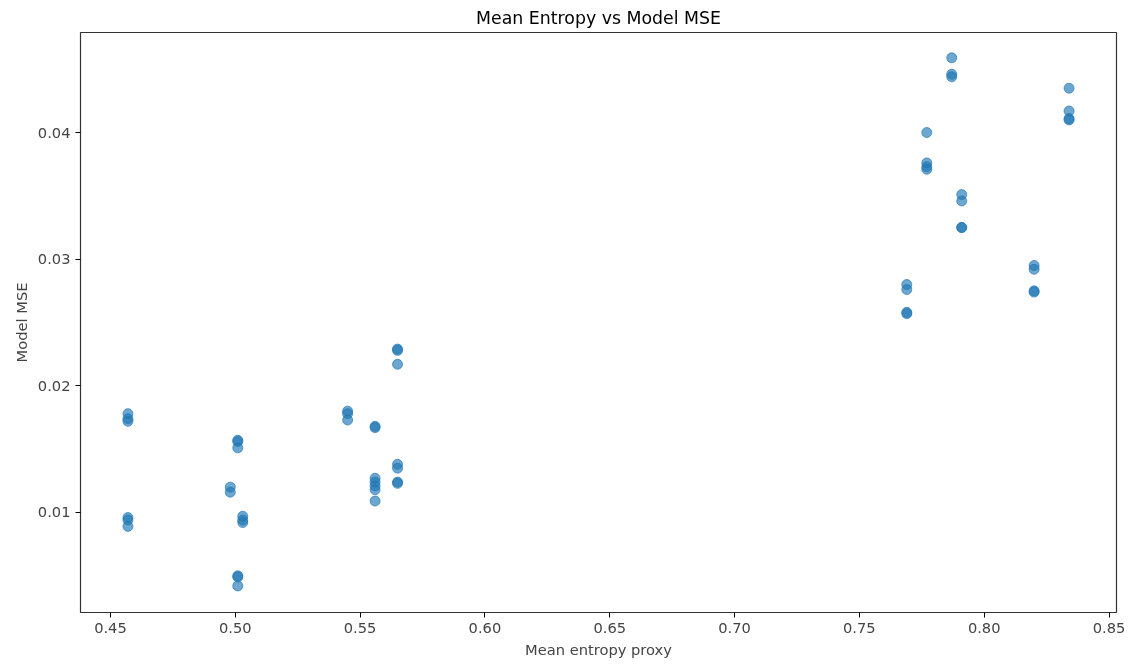  What do you see at coordinates (1109, 627) in the screenshot?
I see `x-tick-label: 0.85` at bounding box center [1109, 627].